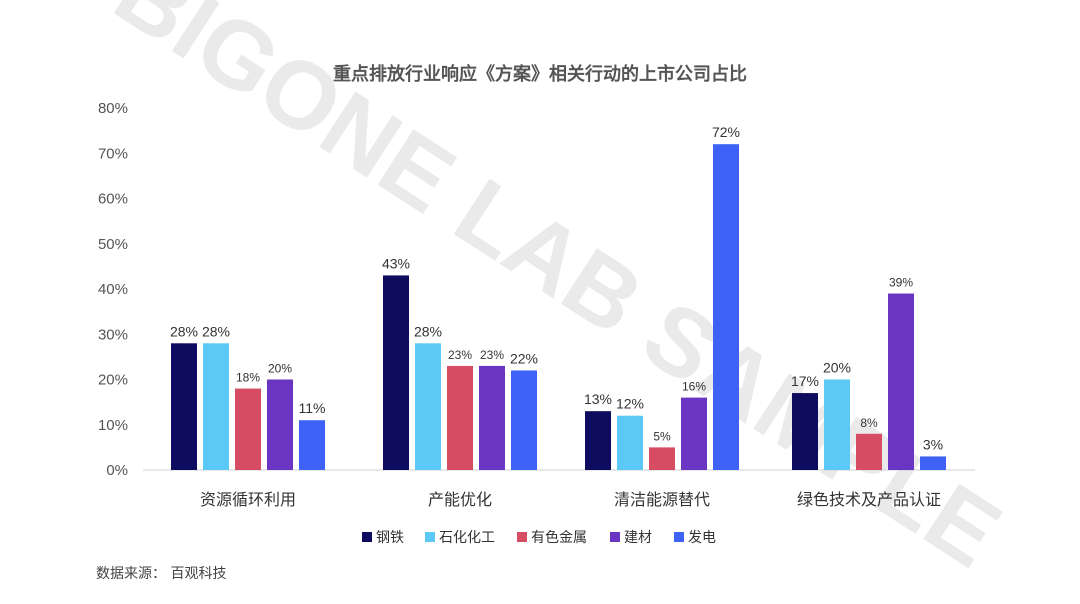 The height and width of the screenshot is (604, 1080). What do you see at coordinates (113, 199) in the screenshot?
I see `y-tick-label: 60%` at bounding box center [113, 199].